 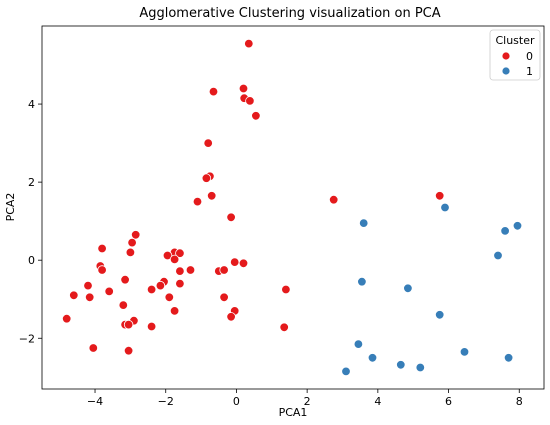 I want to click on x-tick-label: 8, so click(x=519, y=401).